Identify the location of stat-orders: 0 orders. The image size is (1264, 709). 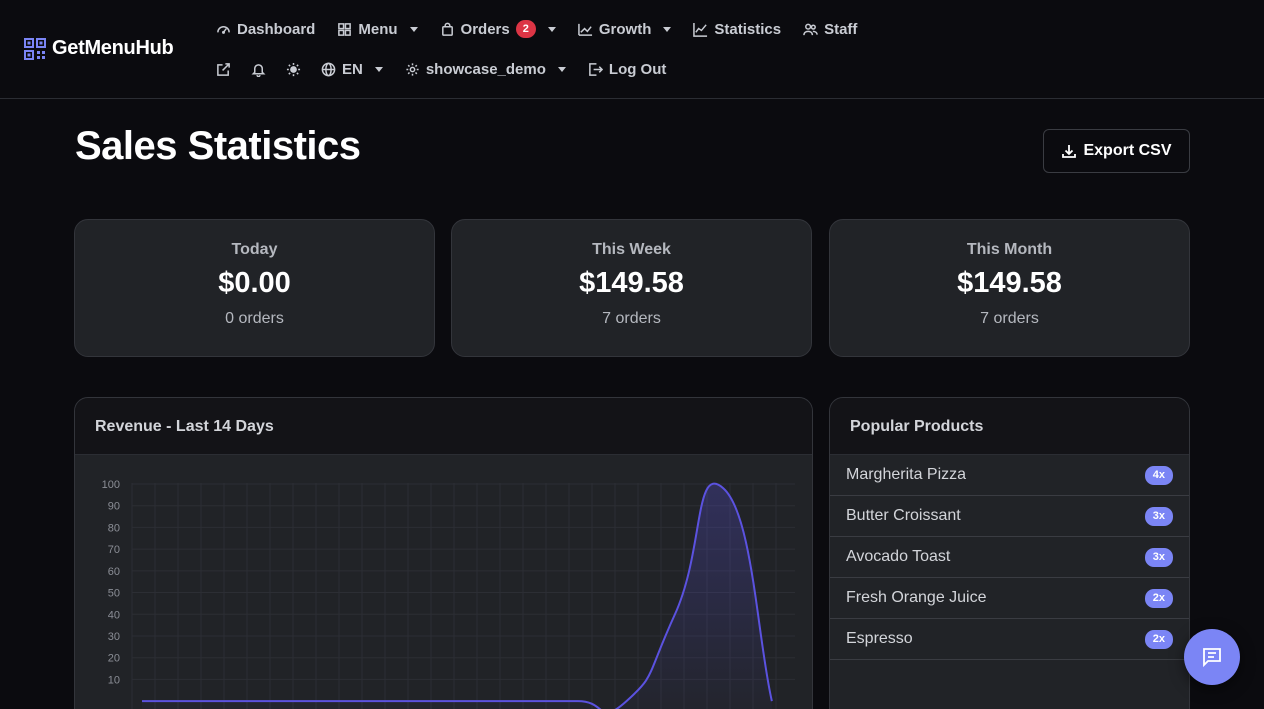
(254, 318).